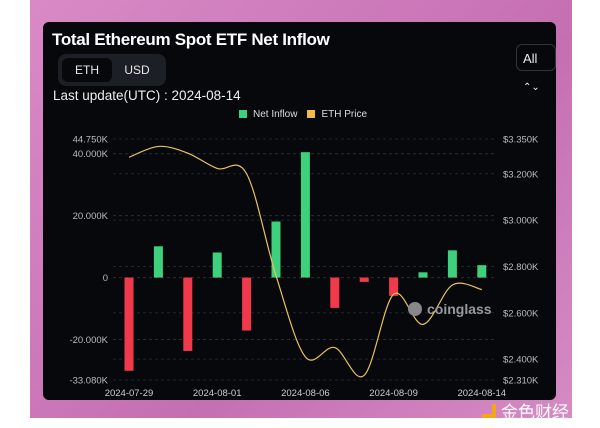 This screenshot has height=428, width=600. I want to click on x-tick-label: 2024-07-29, so click(129, 393).